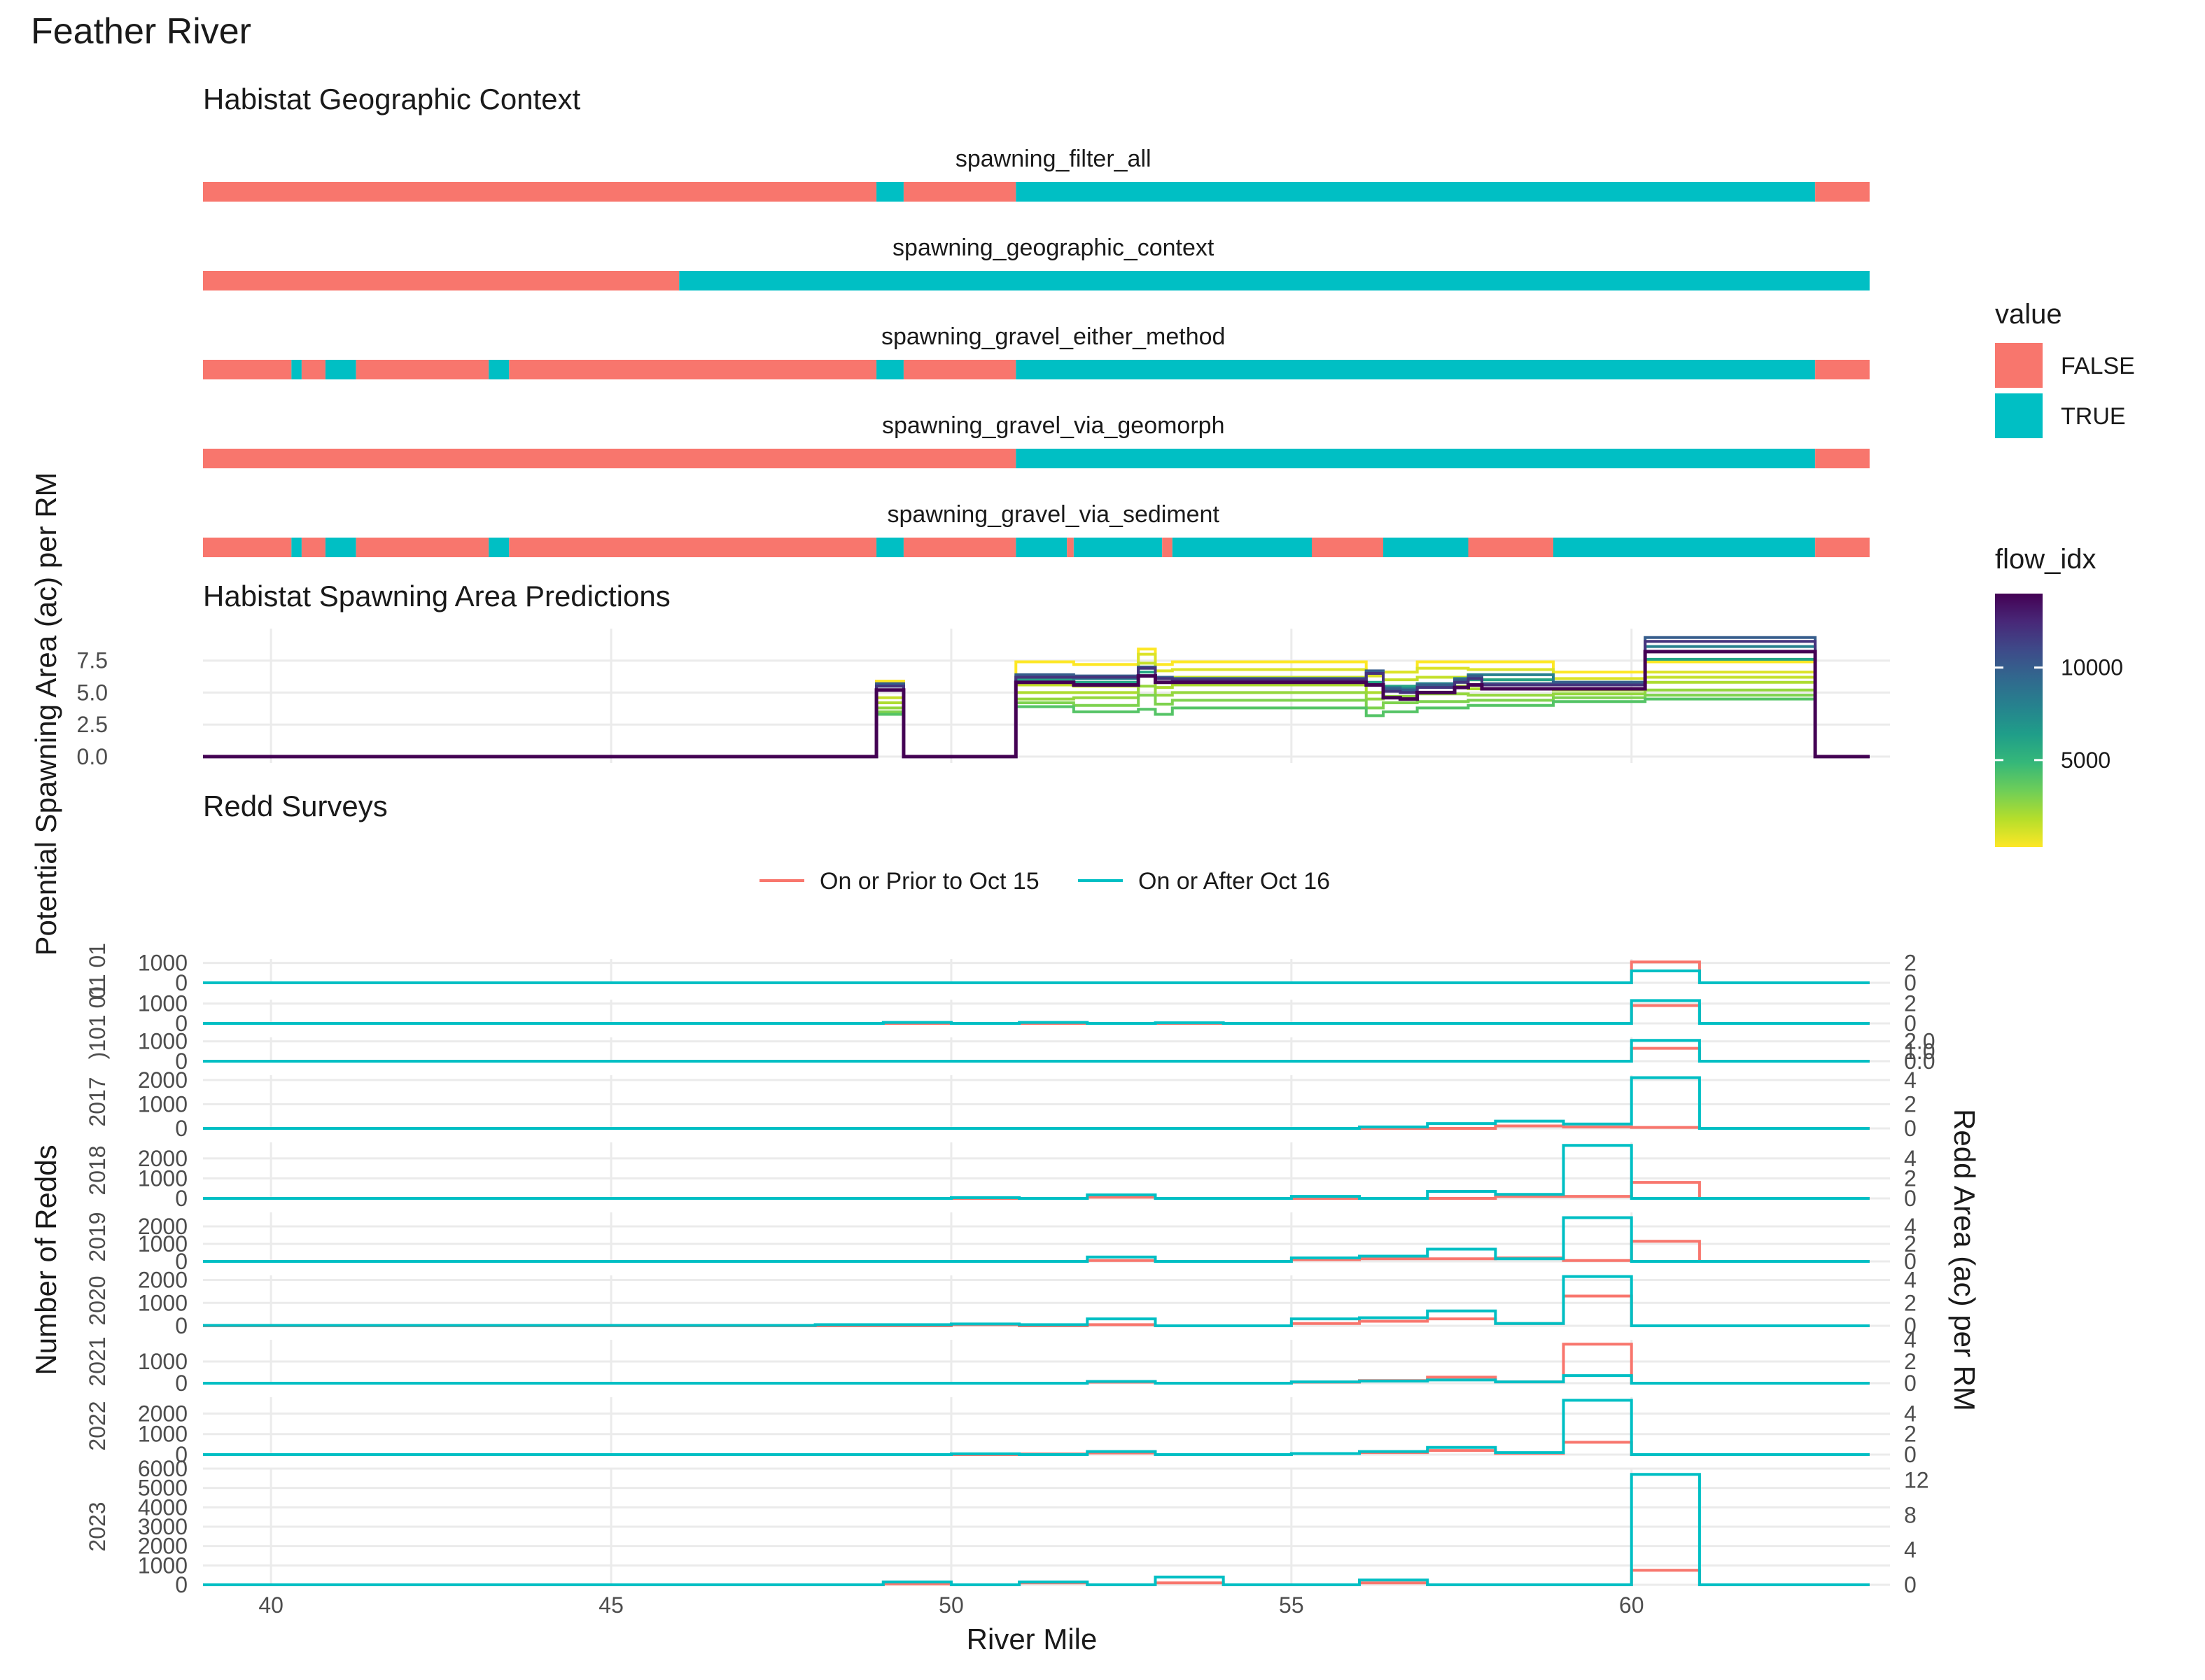 This screenshot has height=1680, width=2205. Describe the element at coordinates (1054, 514) in the screenshot. I see `geo-facet-label: spawning_gravel_via_sediment` at that location.